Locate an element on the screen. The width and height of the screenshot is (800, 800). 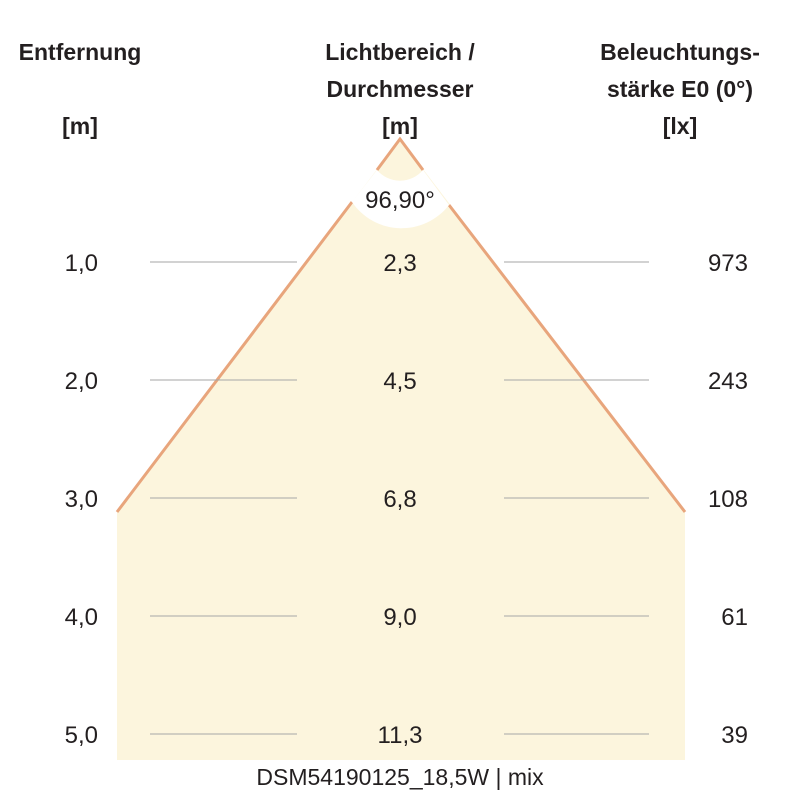
illuminance-header-title-2: stärke E0 (0°) is located at coordinates (680, 89).